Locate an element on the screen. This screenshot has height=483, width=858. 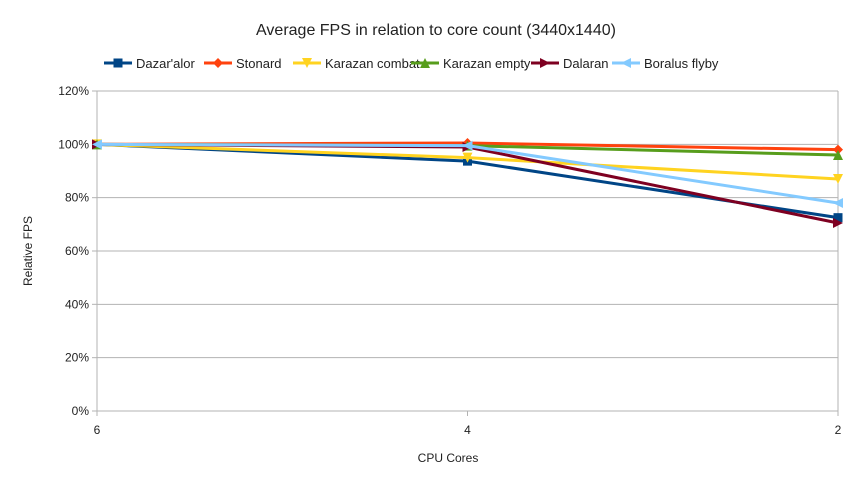
legend-label: Boralus flyby is located at coordinates (681, 63).